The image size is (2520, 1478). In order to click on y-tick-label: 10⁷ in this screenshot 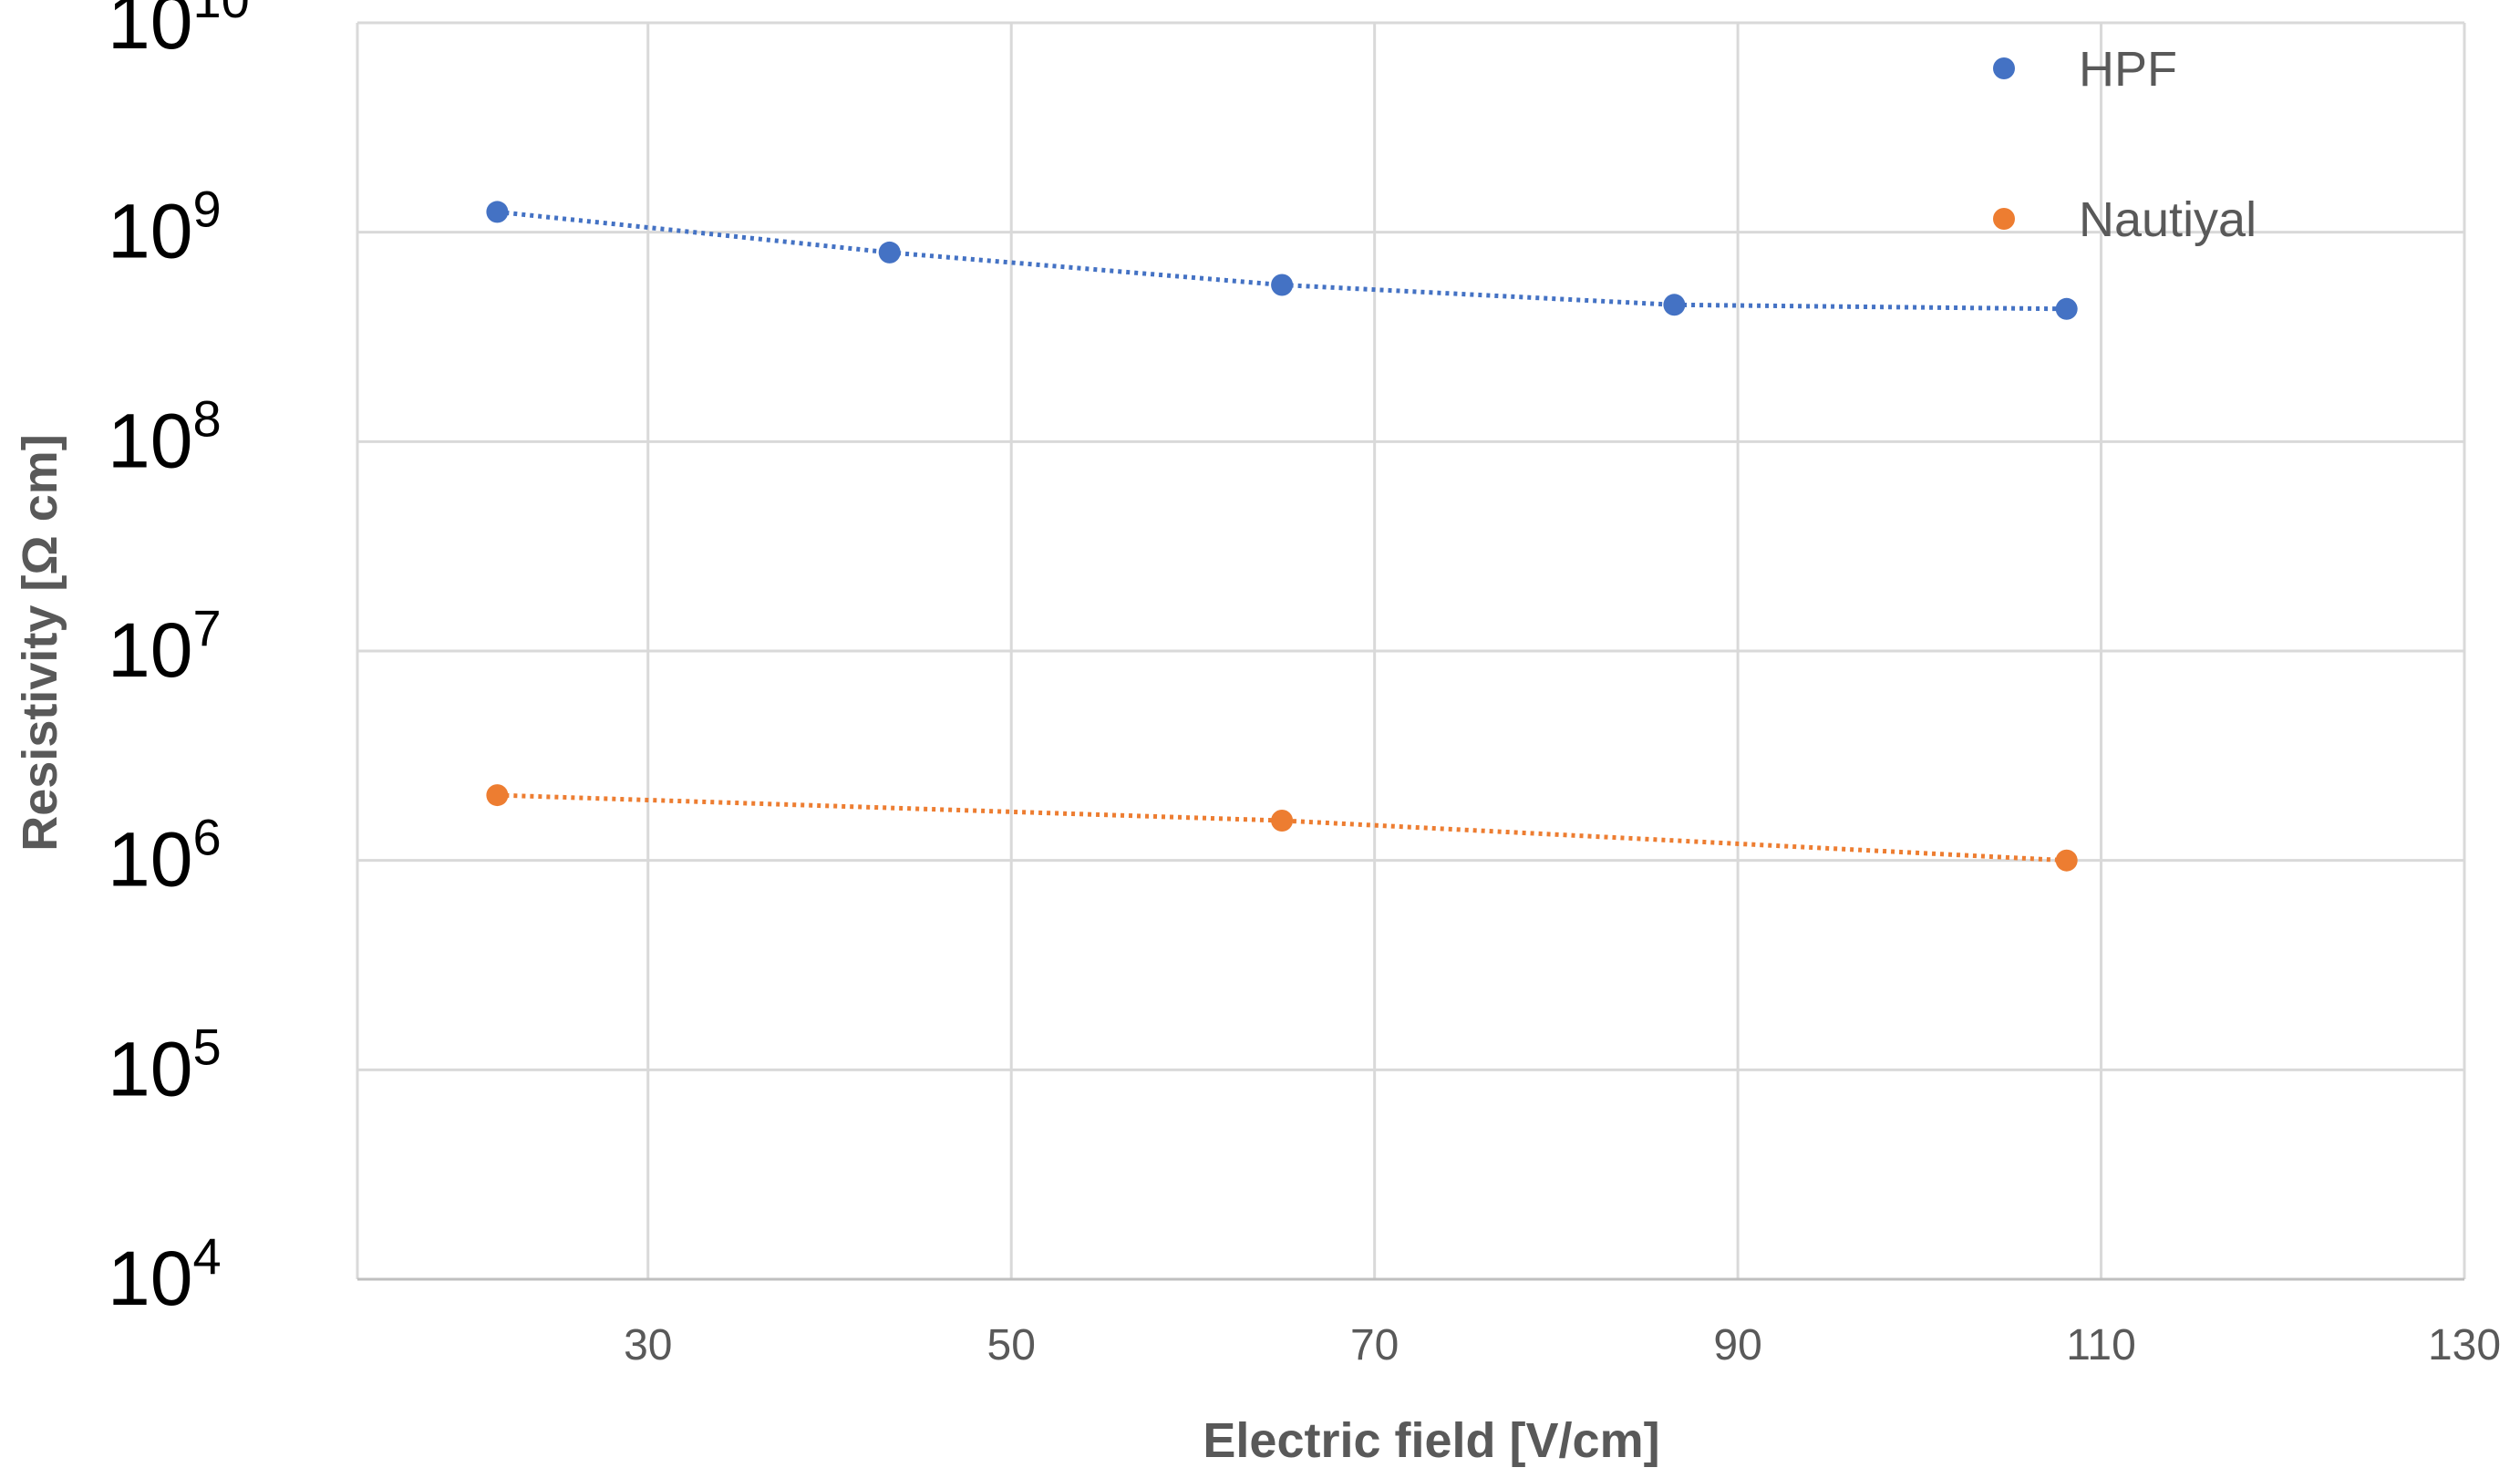, I will do `click(165, 646)`.